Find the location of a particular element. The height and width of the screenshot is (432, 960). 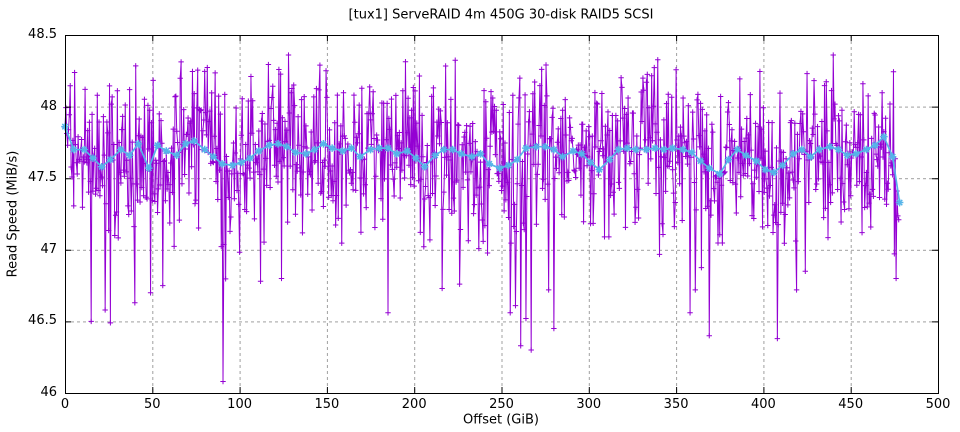

x-tick-label: 100 is located at coordinates (240, 404).